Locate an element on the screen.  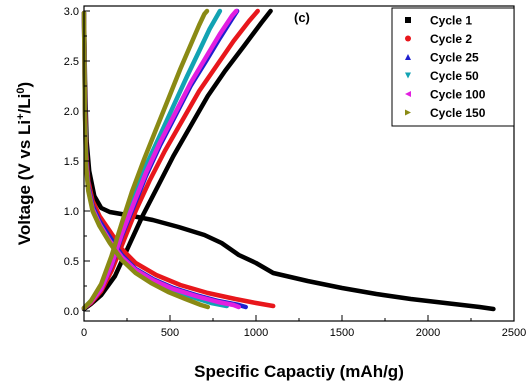
y-tick-label: 1.0 is located at coordinates (71, 212).